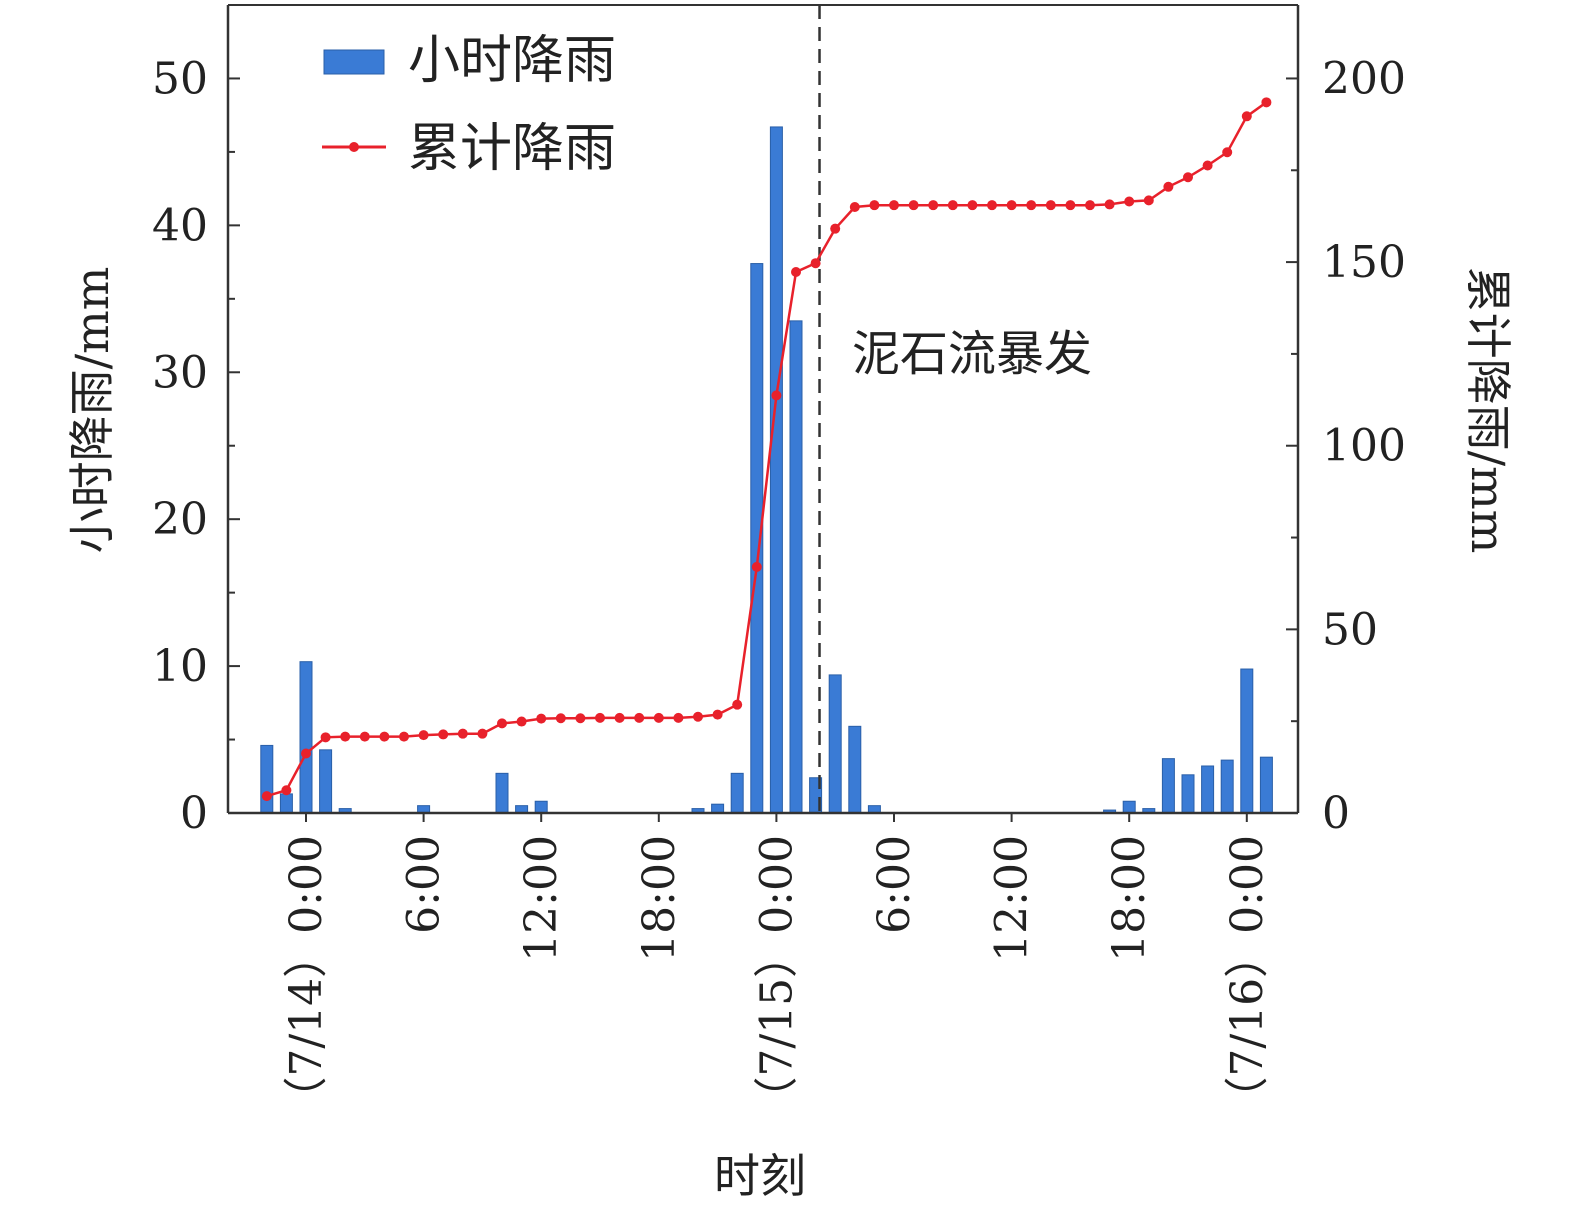 The width and height of the screenshot is (1575, 1215). What do you see at coordinates (1247, 978) in the screenshot?
I see `x-tick-label: （7/16）0:00` at bounding box center [1247, 978].